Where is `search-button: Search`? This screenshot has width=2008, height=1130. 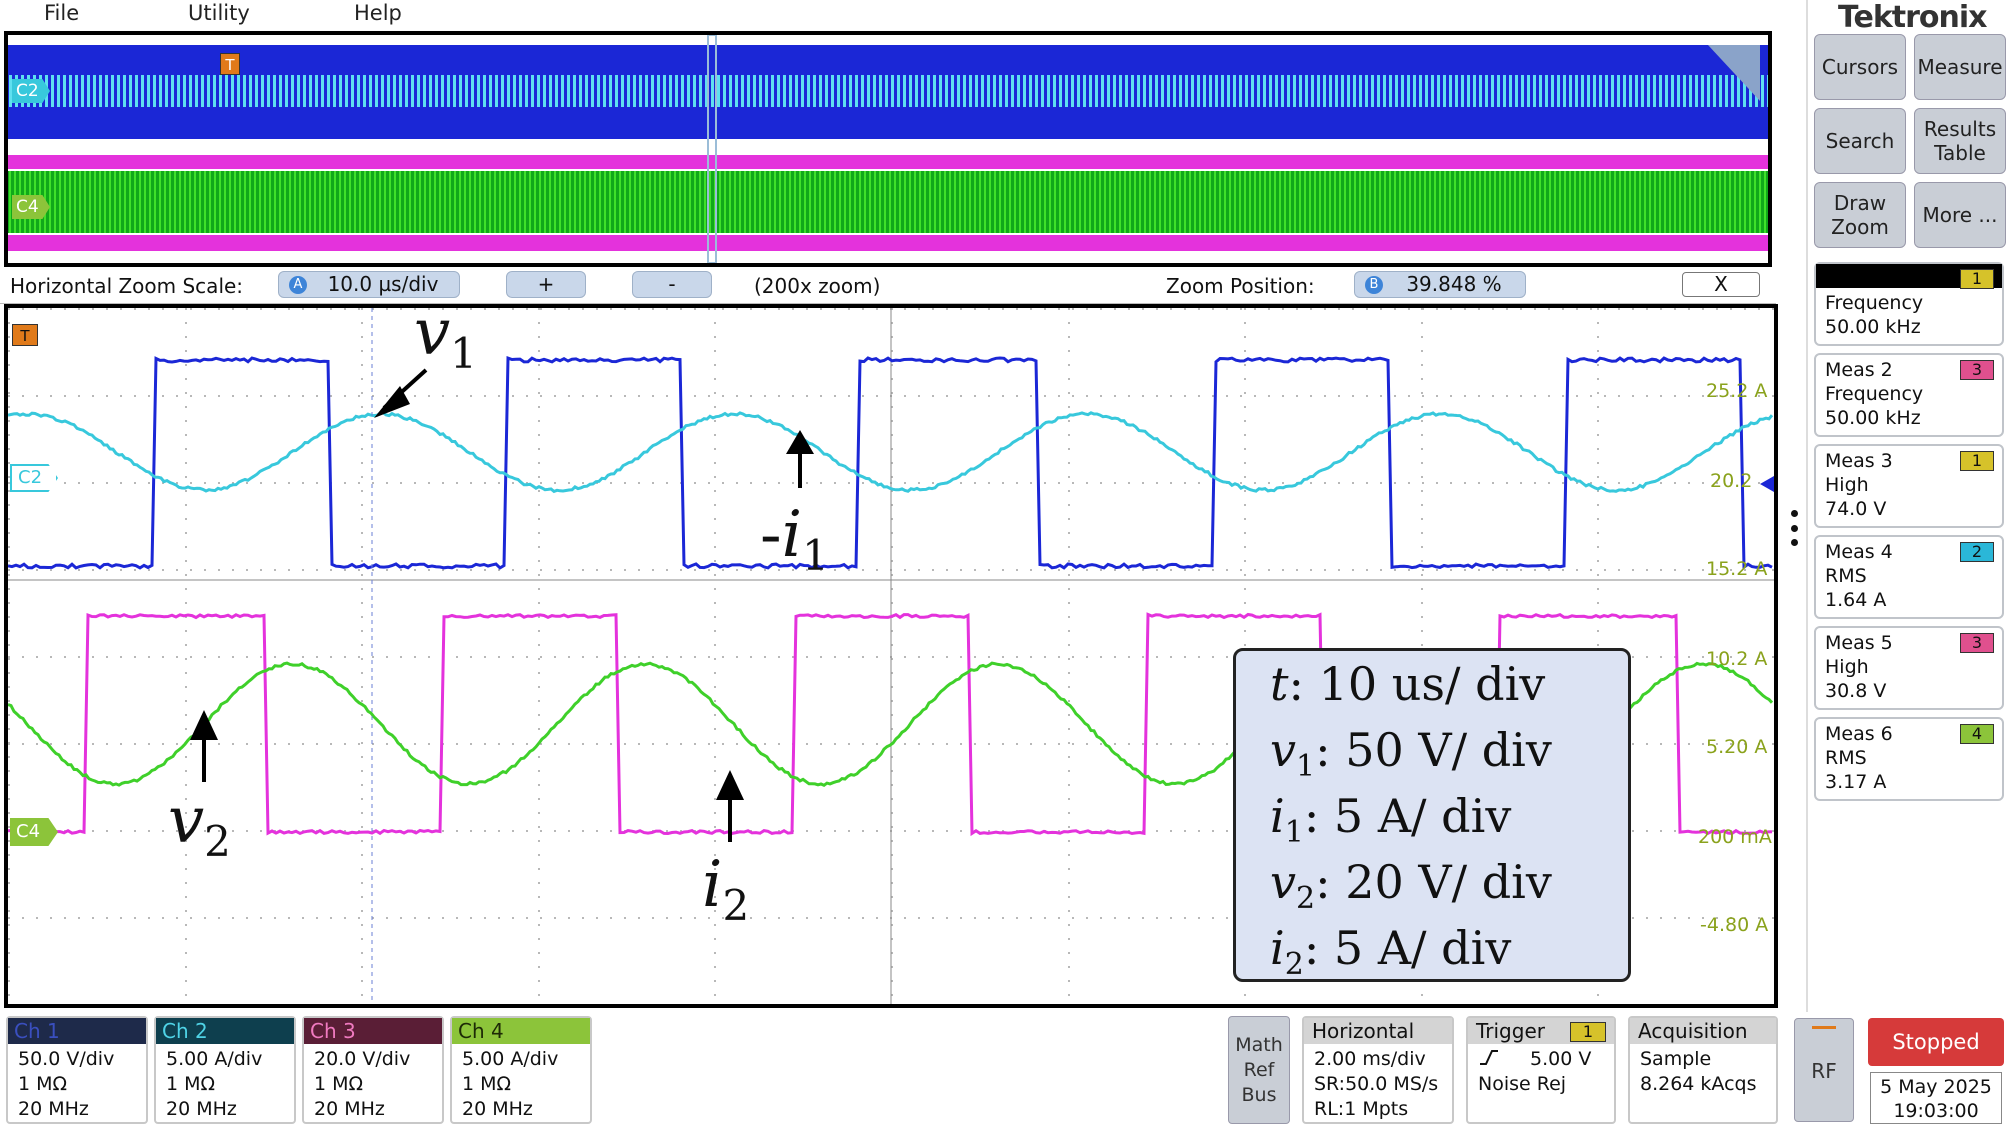 search-button: Search is located at coordinates (1860, 141).